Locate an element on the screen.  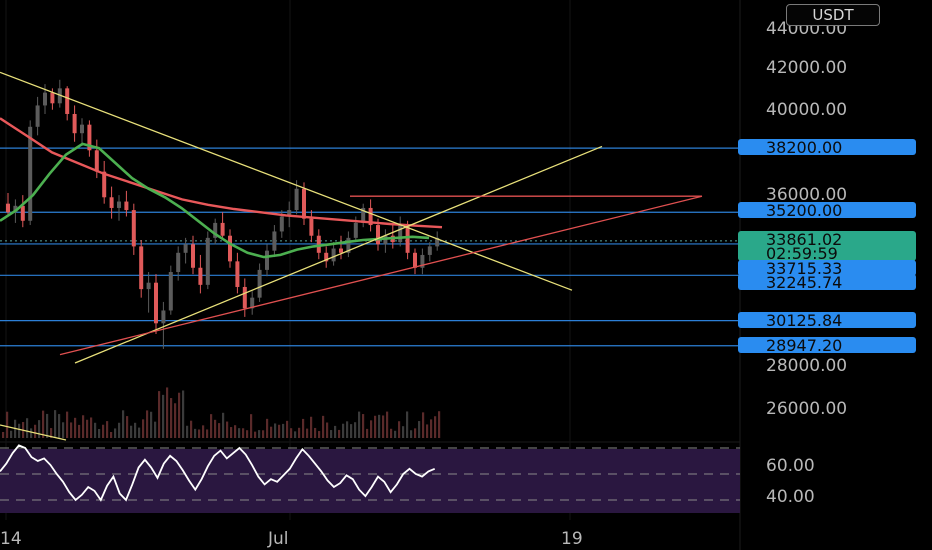
candle-countdown: 02:59:59 is located at coordinates (802, 253).